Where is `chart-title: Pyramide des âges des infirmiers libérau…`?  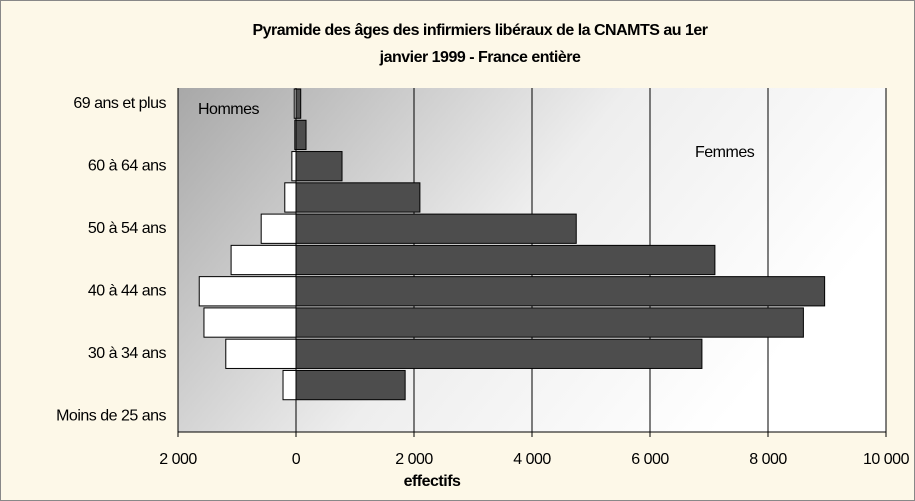
chart-title: Pyramide des âges des infirmiers libérau… is located at coordinates (479, 30).